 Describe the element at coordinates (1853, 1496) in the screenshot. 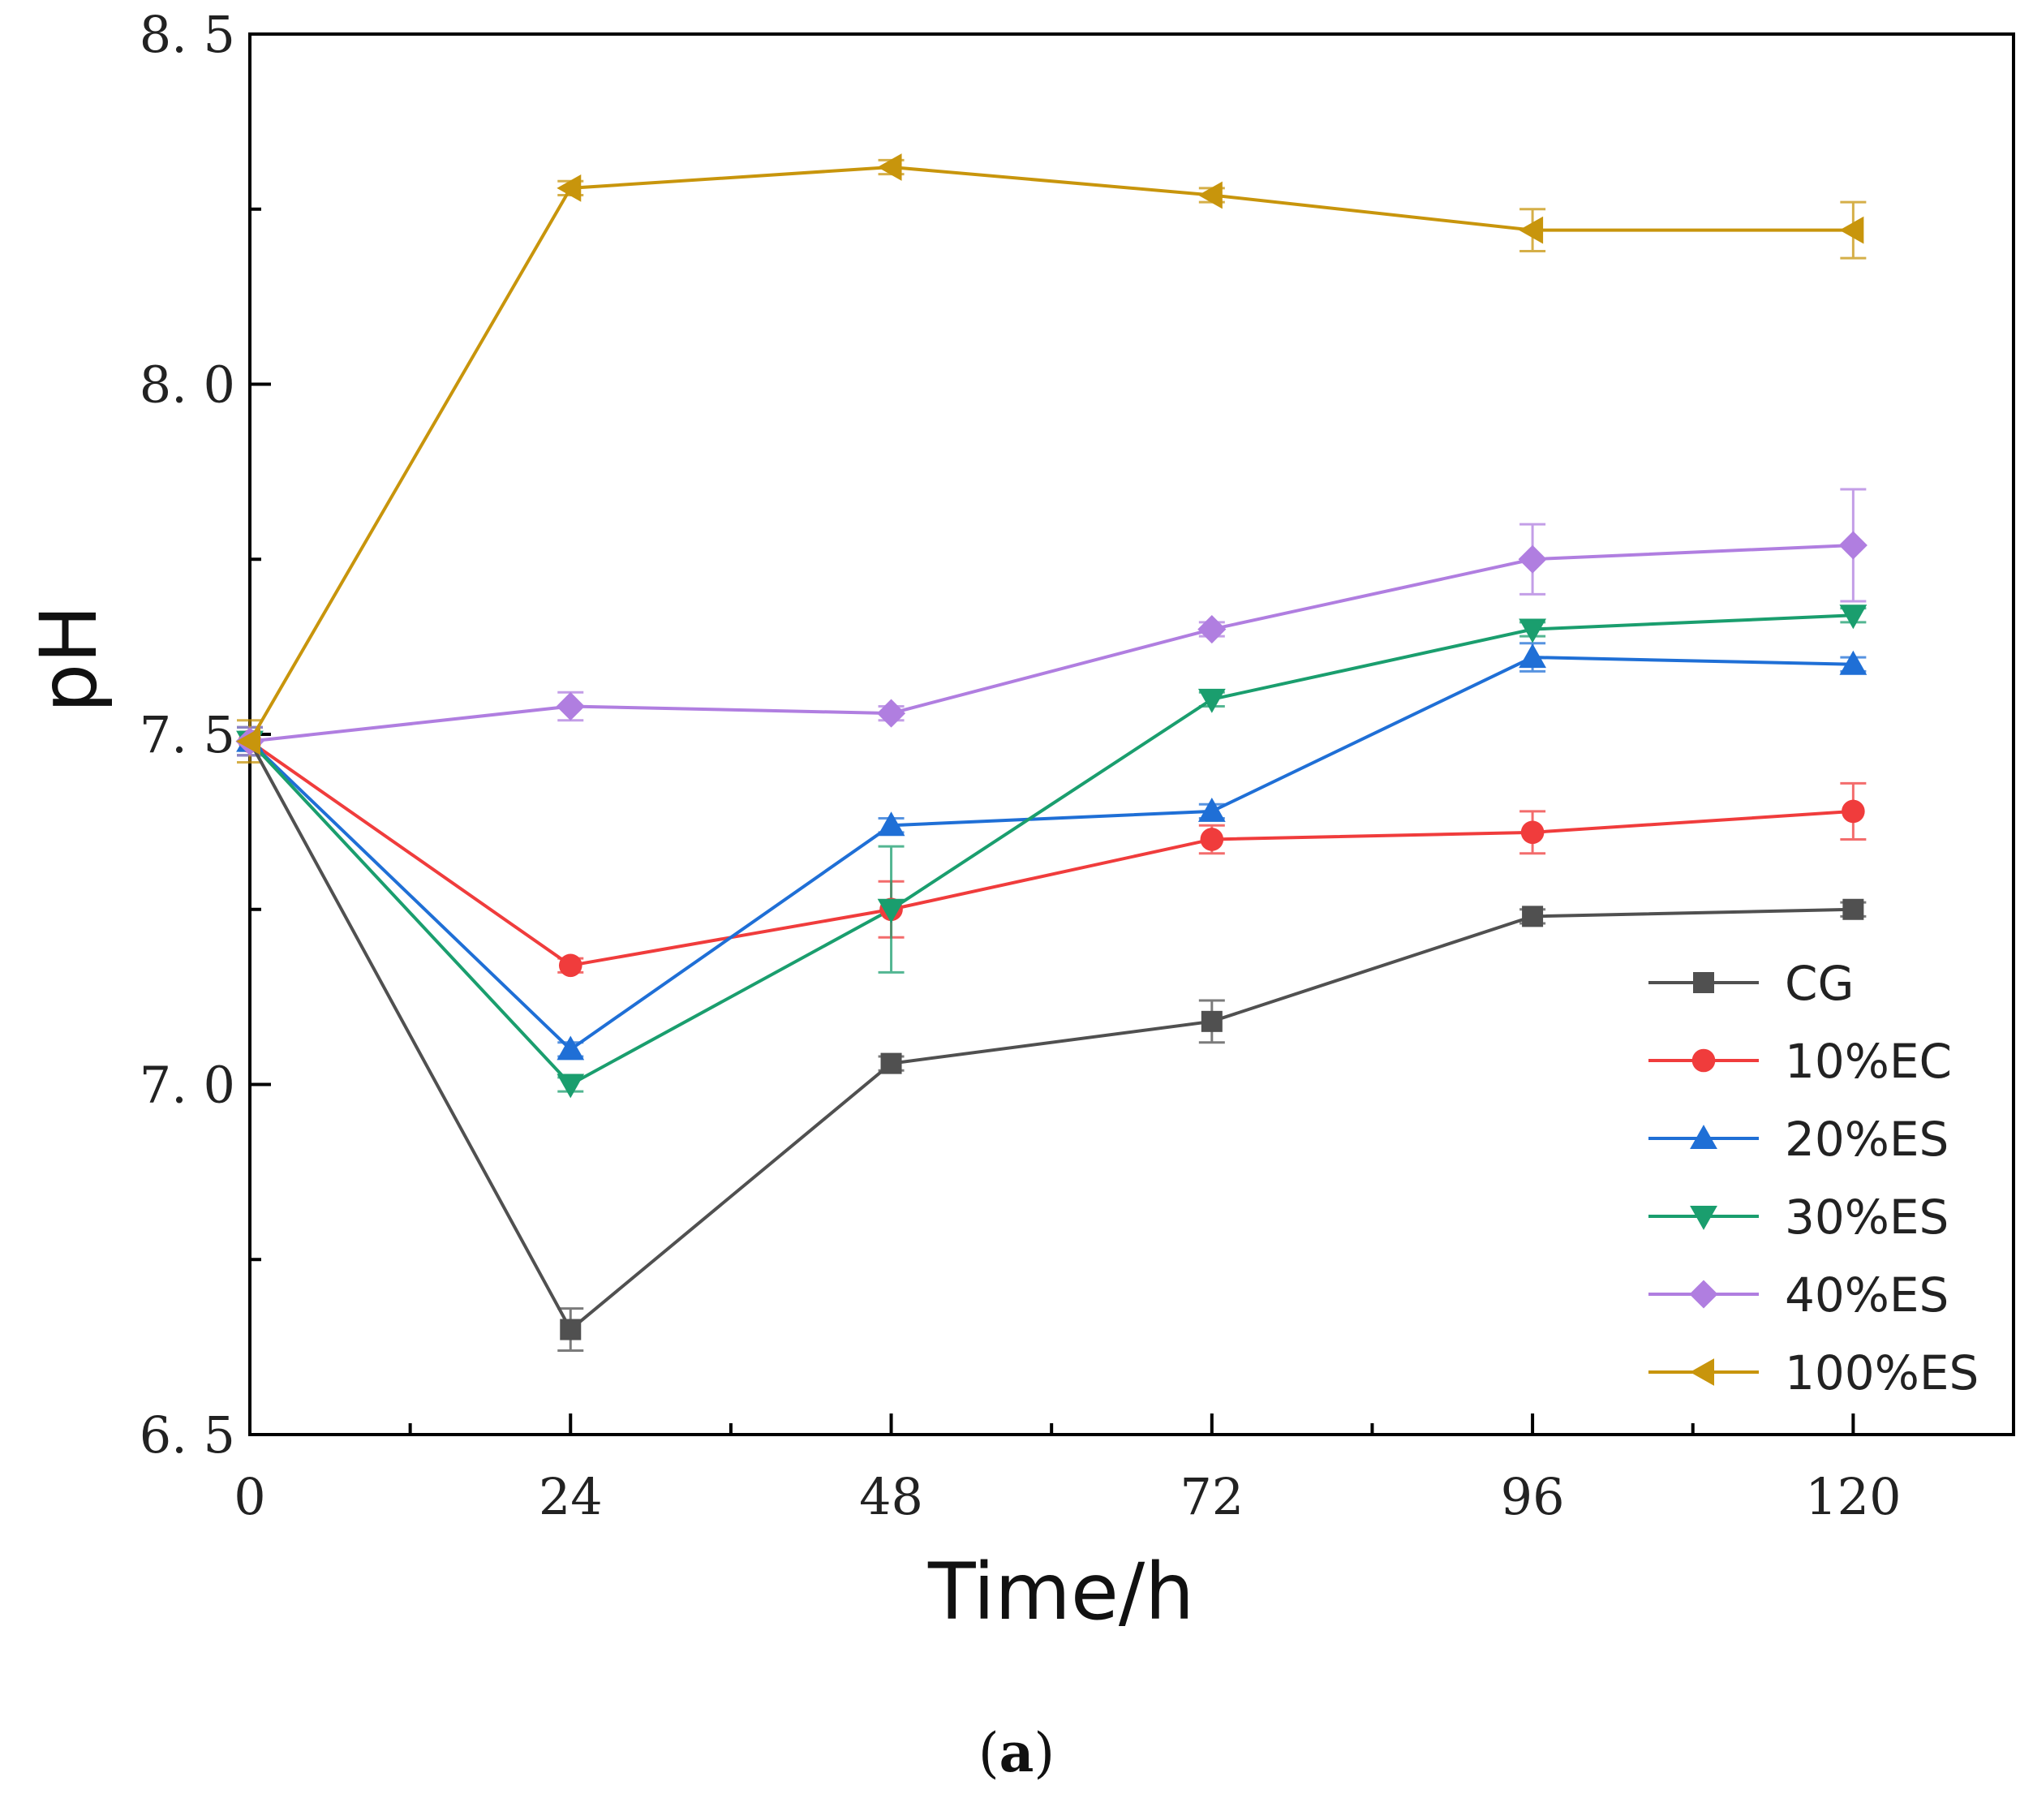

I see `x-tick-label: 120` at that location.